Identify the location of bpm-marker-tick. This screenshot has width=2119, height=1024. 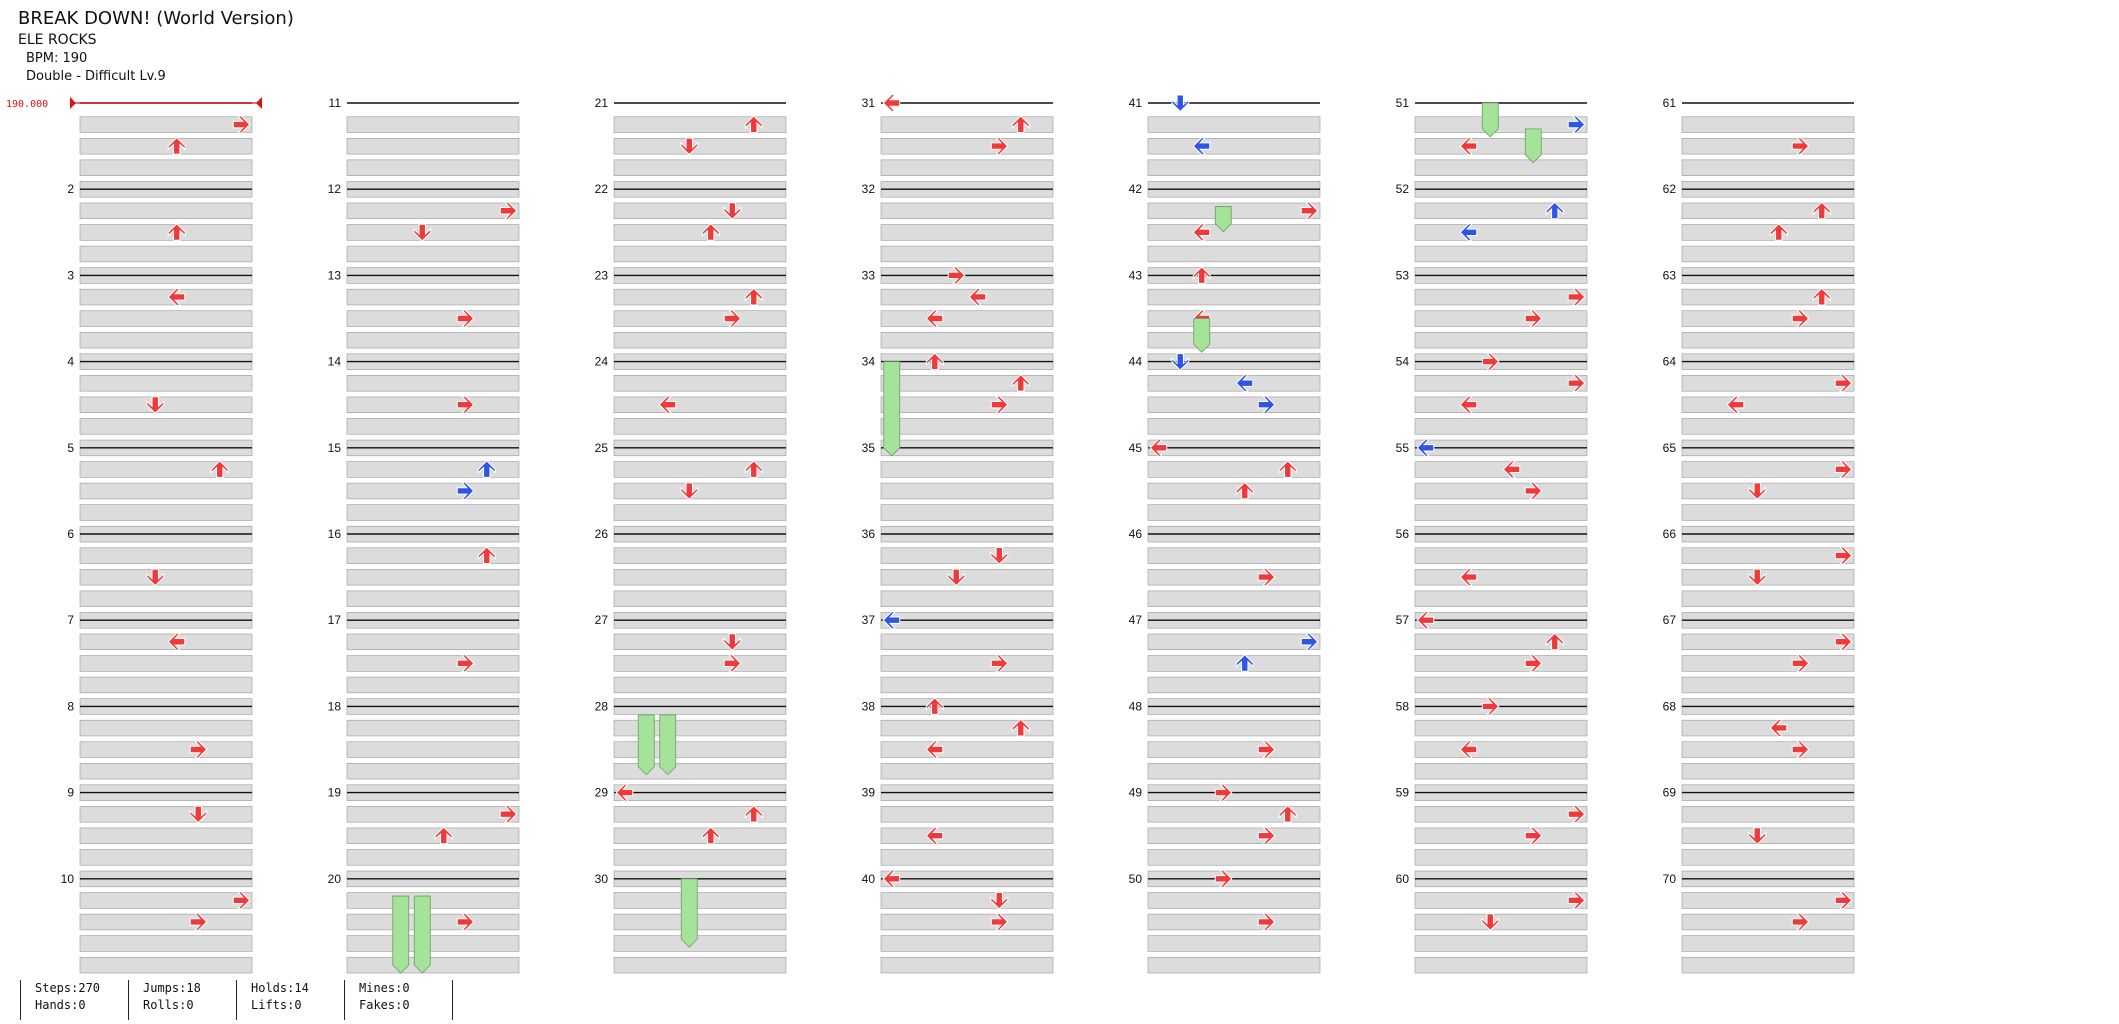
(73, 103).